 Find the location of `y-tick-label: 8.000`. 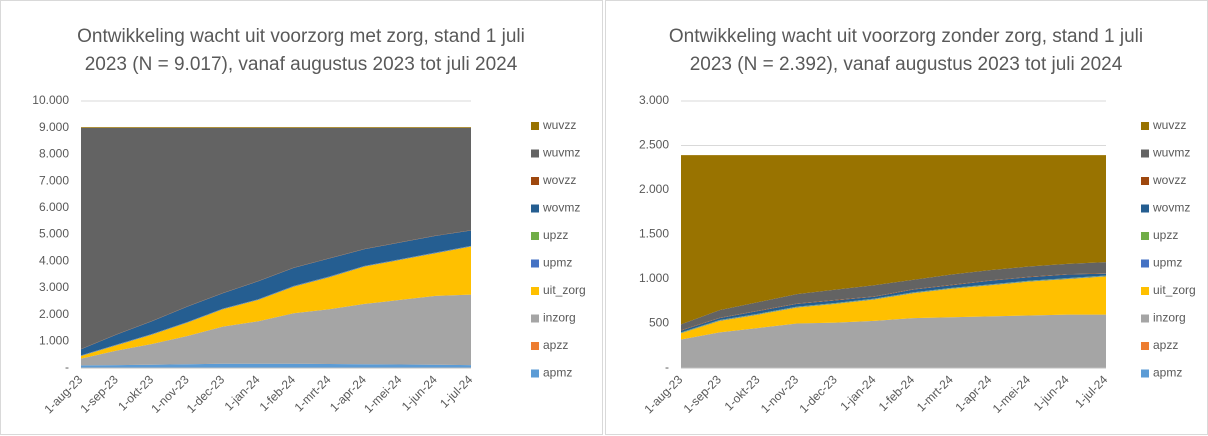

y-tick-label: 8.000 is located at coordinates (54, 154).